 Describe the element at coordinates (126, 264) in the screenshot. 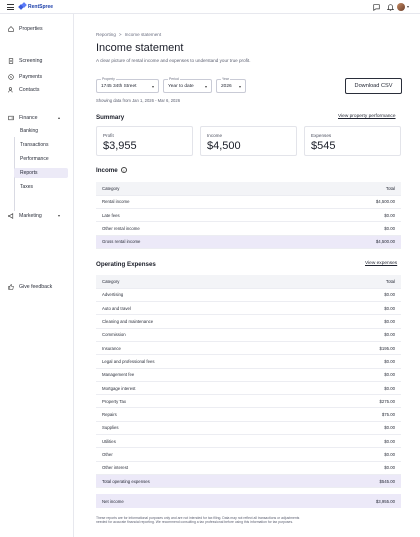

I see `operating-expenses-heading: Operating Expenses` at that location.